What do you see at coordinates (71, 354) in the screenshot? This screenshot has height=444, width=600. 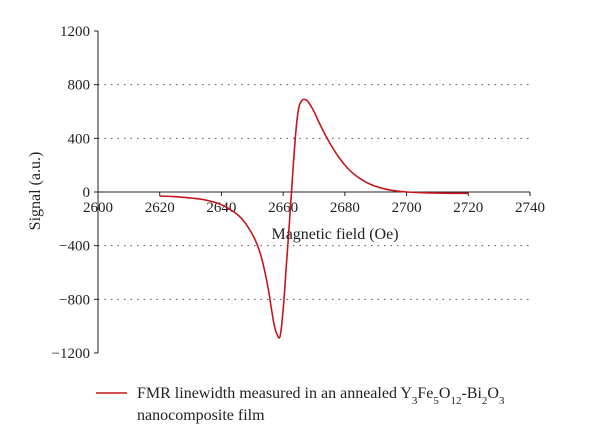 I see `y-tick-label: −1200` at bounding box center [71, 354].